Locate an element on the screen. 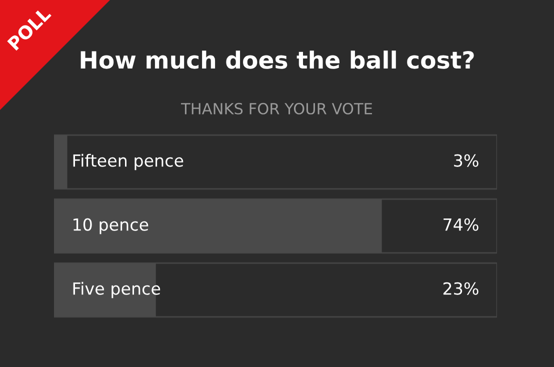 This screenshot has width=554, height=367. chart-title: How much does the ball cost? is located at coordinates (277, 59).